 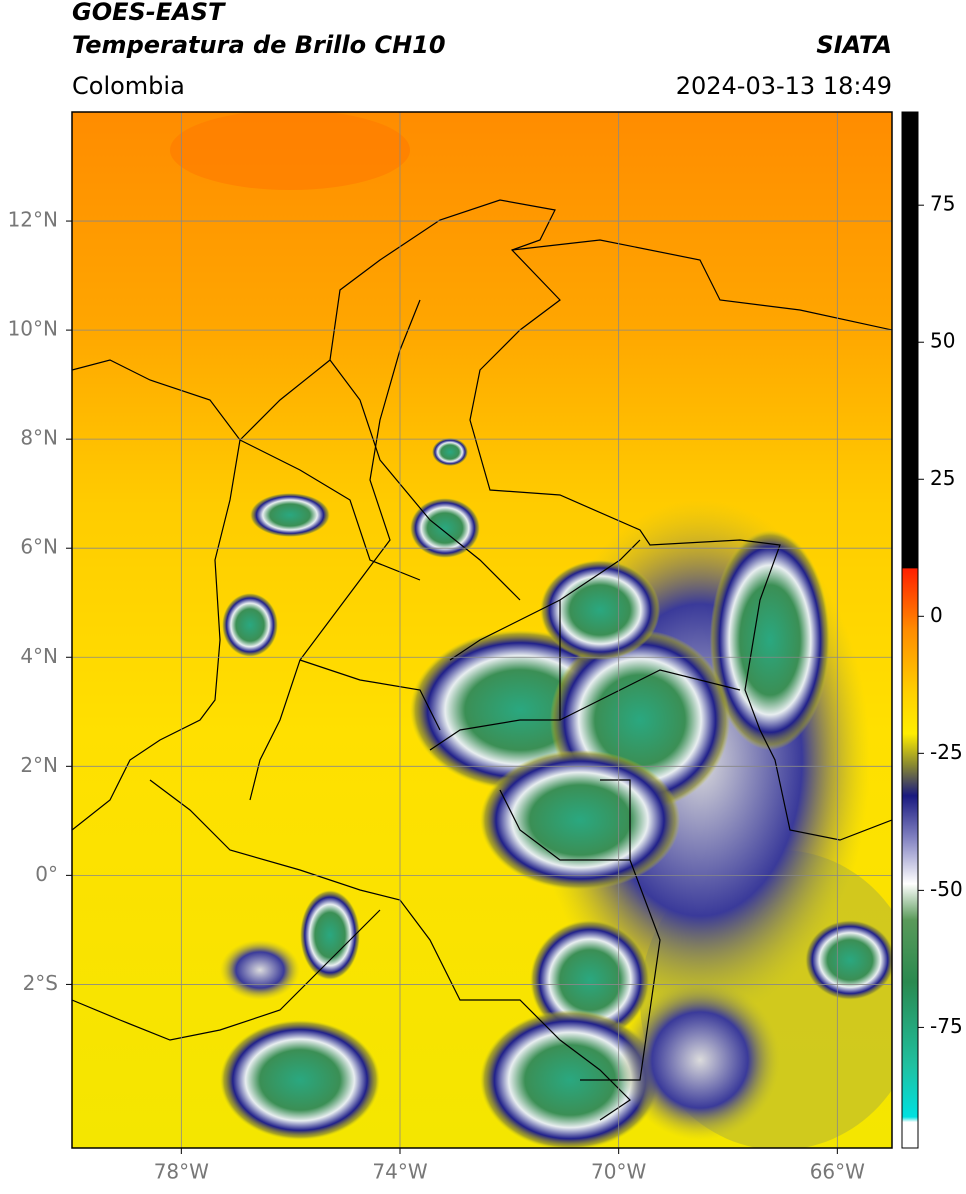 What do you see at coordinates (946, 752) in the screenshot?
I see `colorbar-tick-label: -25` at bounding box center [946, 752].